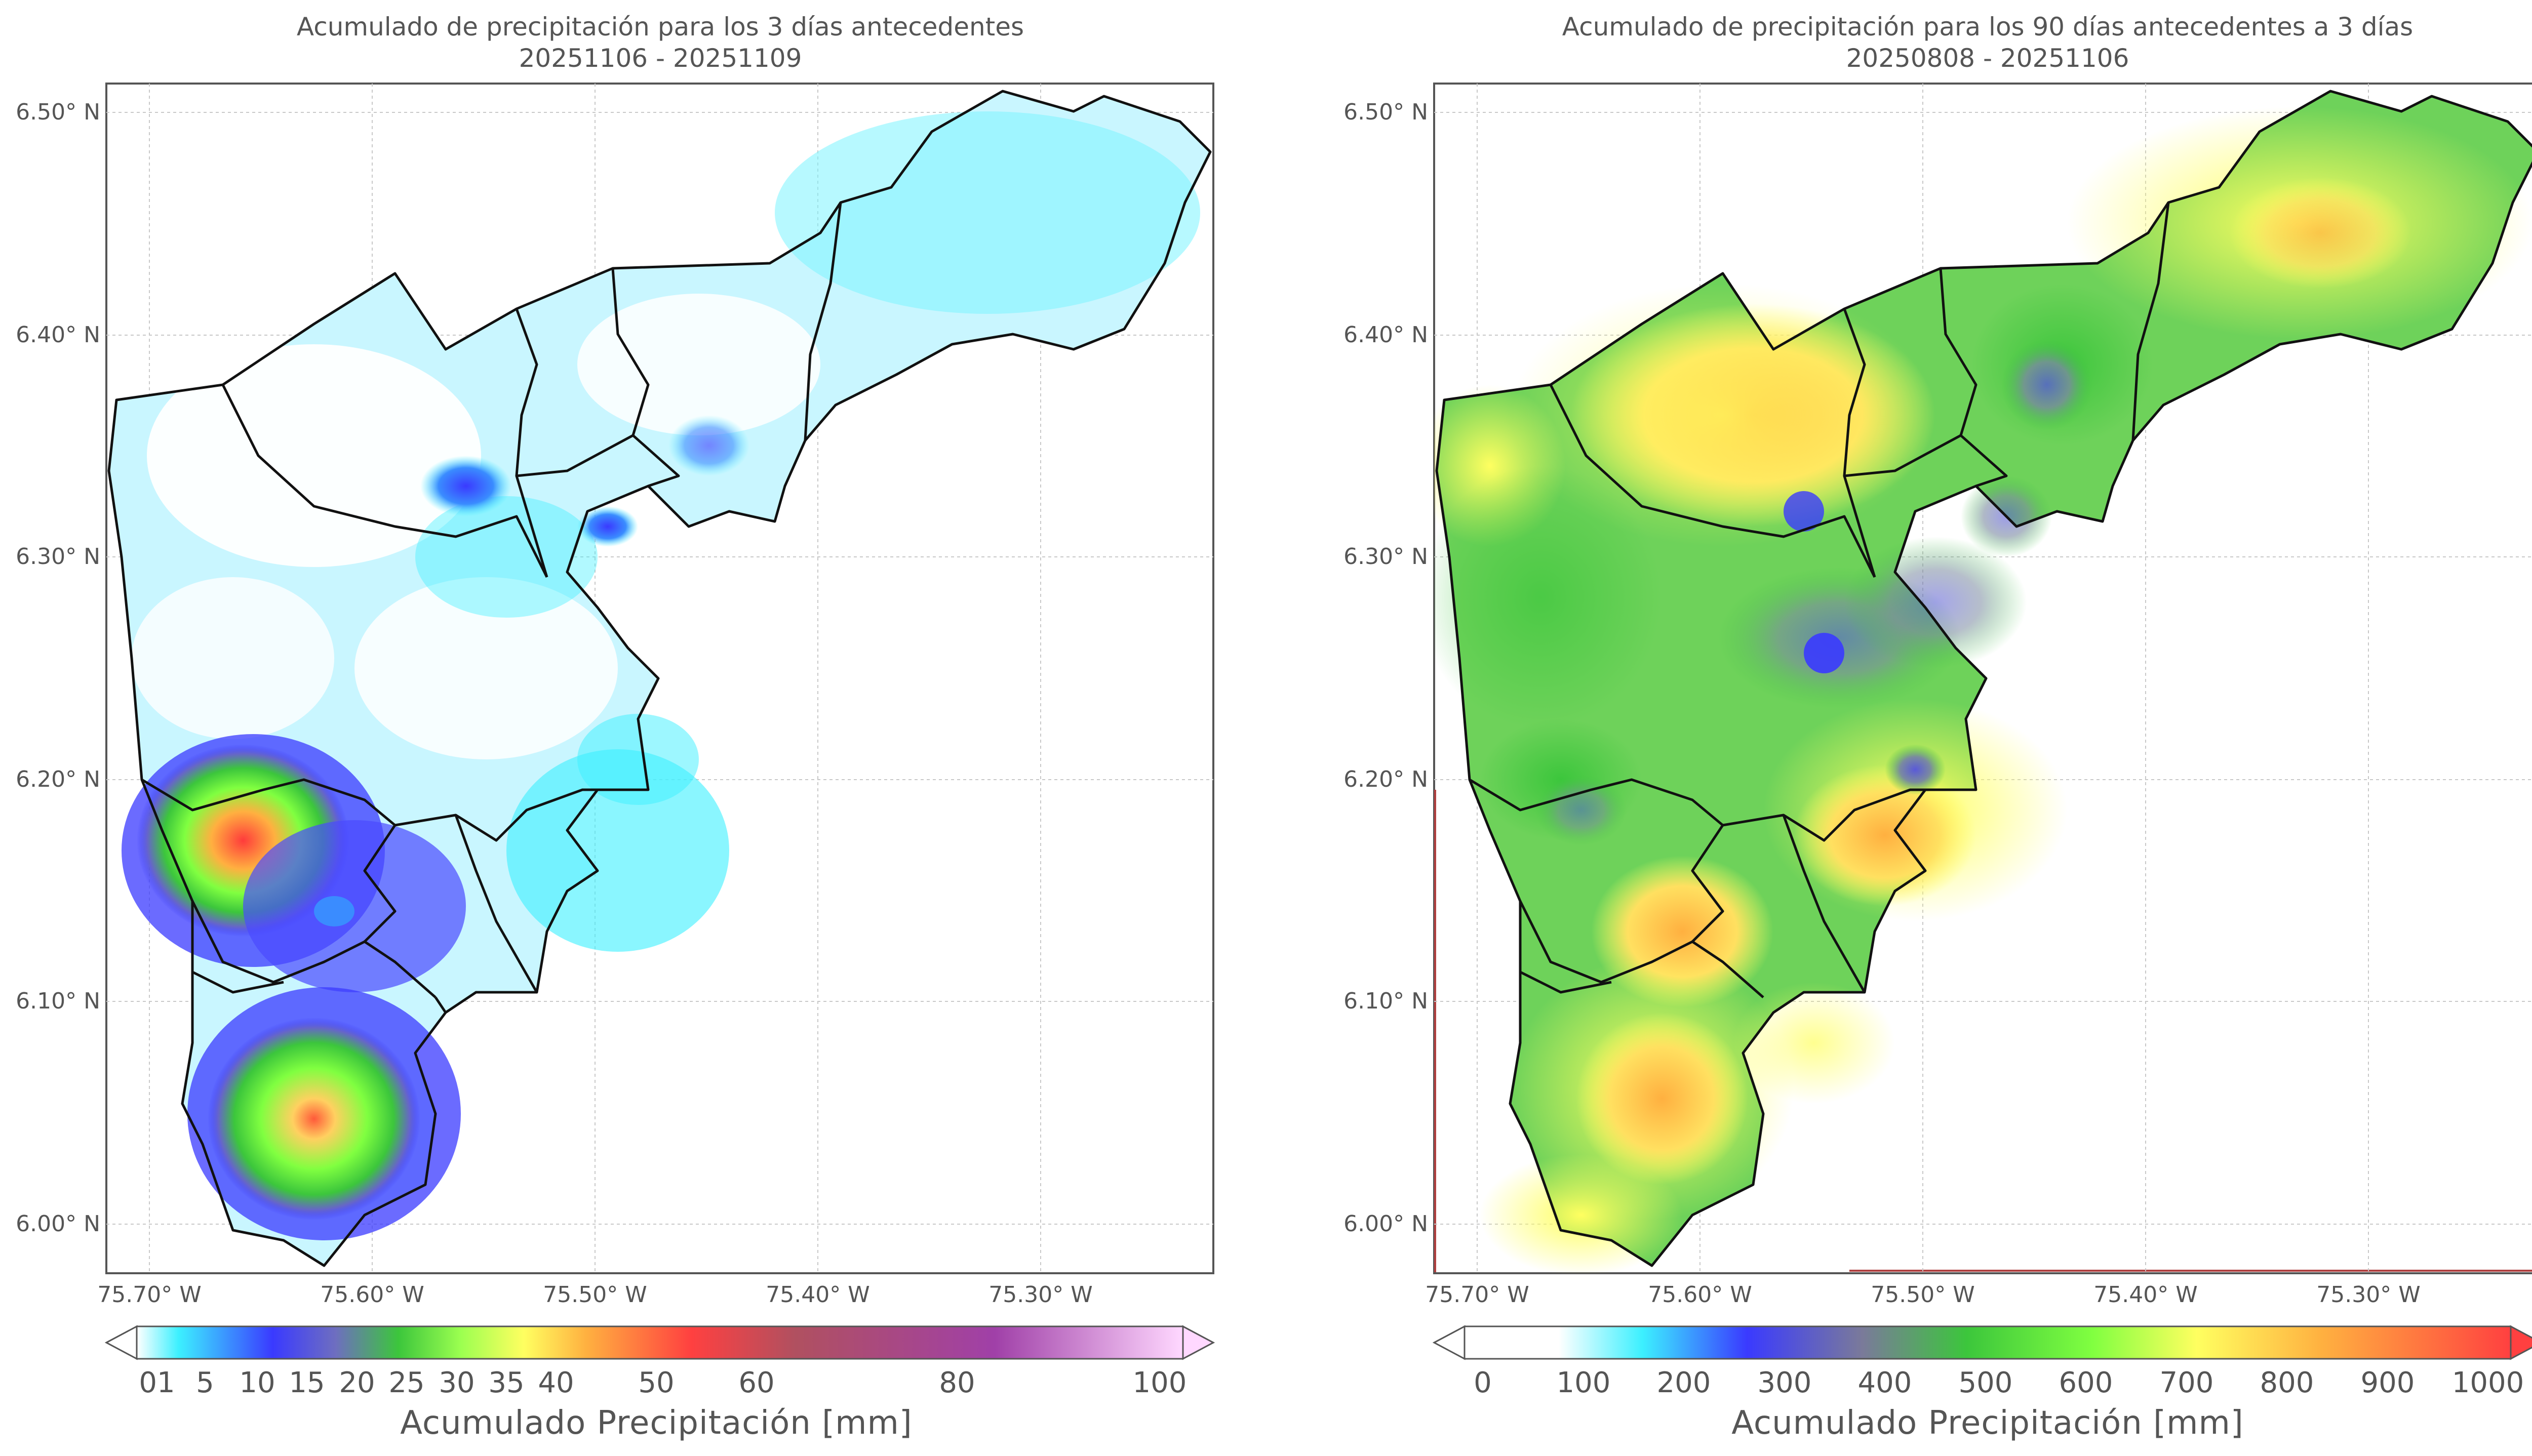 The height and width of the screenshot is (1456, 2532). What do you see at coordinates (1885, 1382) in the screenshot?
I see `colorbar-tick-label: 400` at bounding box center [1885, 1382].